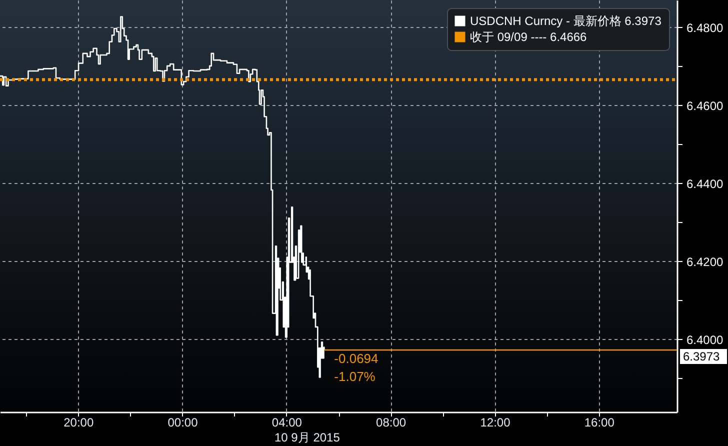 This screenshot has width=728, height=446. Describe the element at coordinates (79, 423) in the screenshot. I see `x-tick-label: 20:00` at that location.